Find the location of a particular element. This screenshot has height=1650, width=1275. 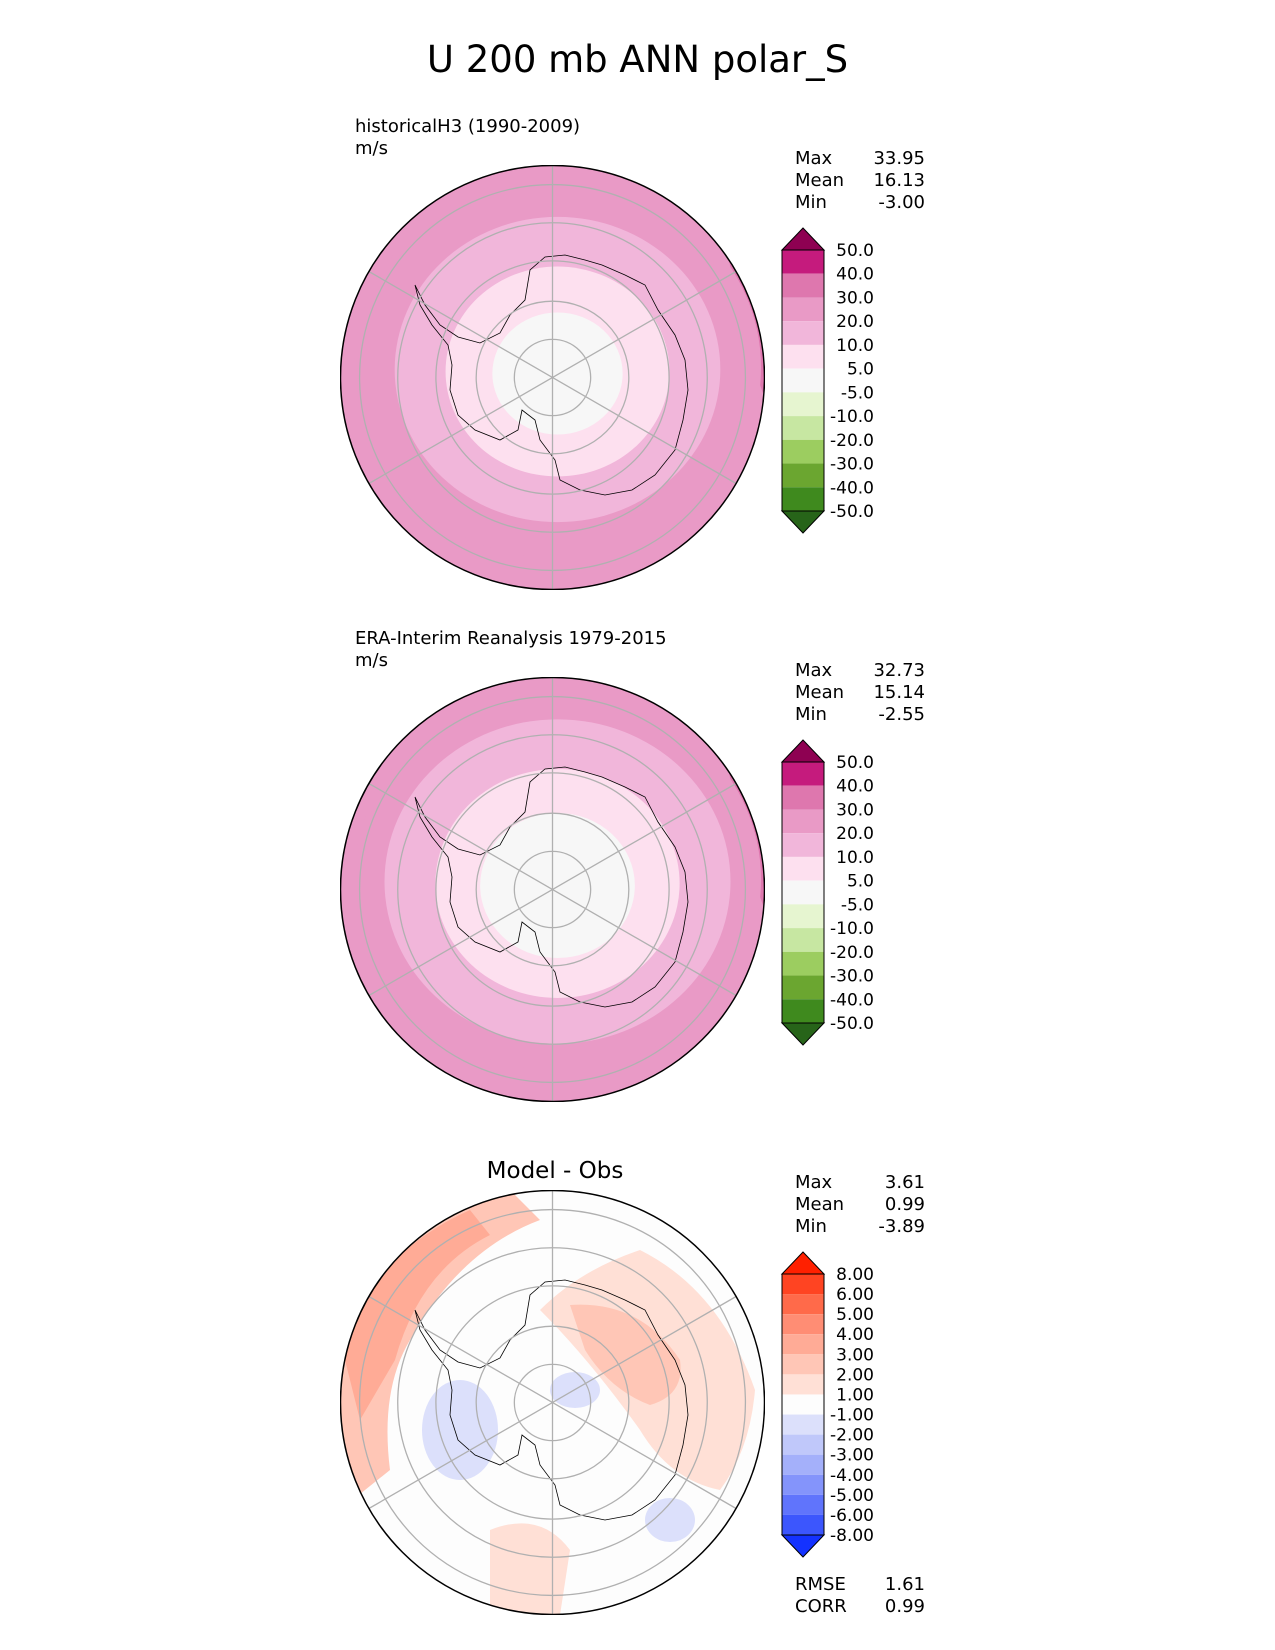

model-polar-map is located at coordinates (552, 377).